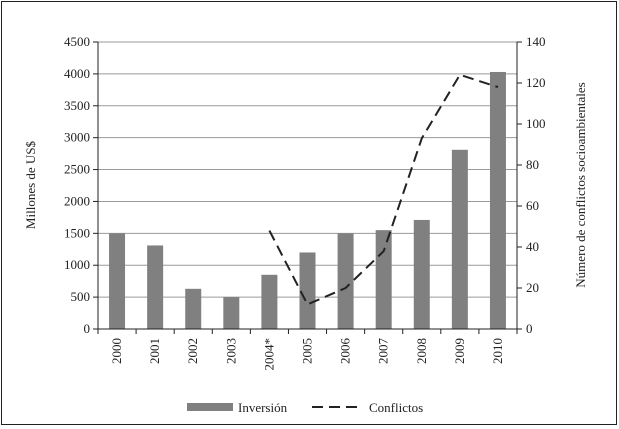 This screenshot has width=619, height=429. I want to click on left-tick-label: 1500, so click(77, 232).